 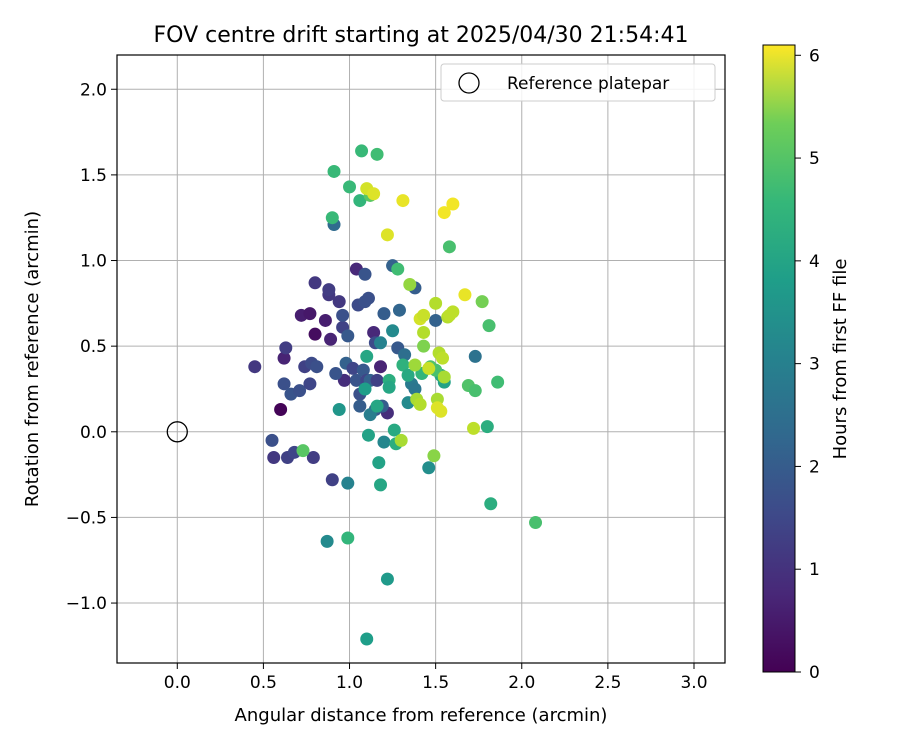 What do you see at coordinates (814, 56) in the screenshot?
I see `colorbar-tick-label: 6` at bounding box center [814, 56].